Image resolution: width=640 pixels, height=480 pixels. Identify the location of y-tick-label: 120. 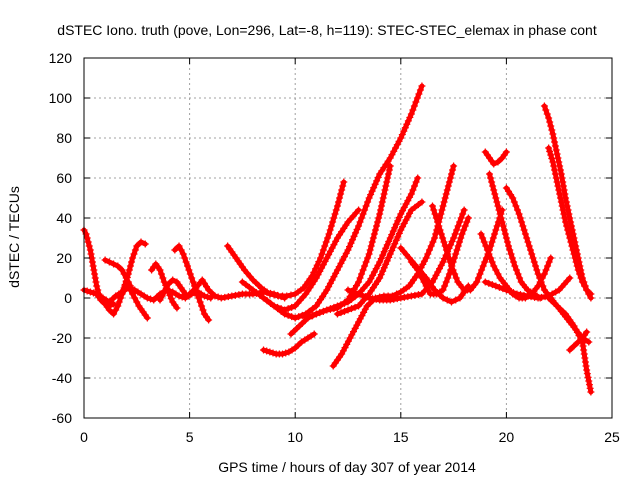
(61, 58).